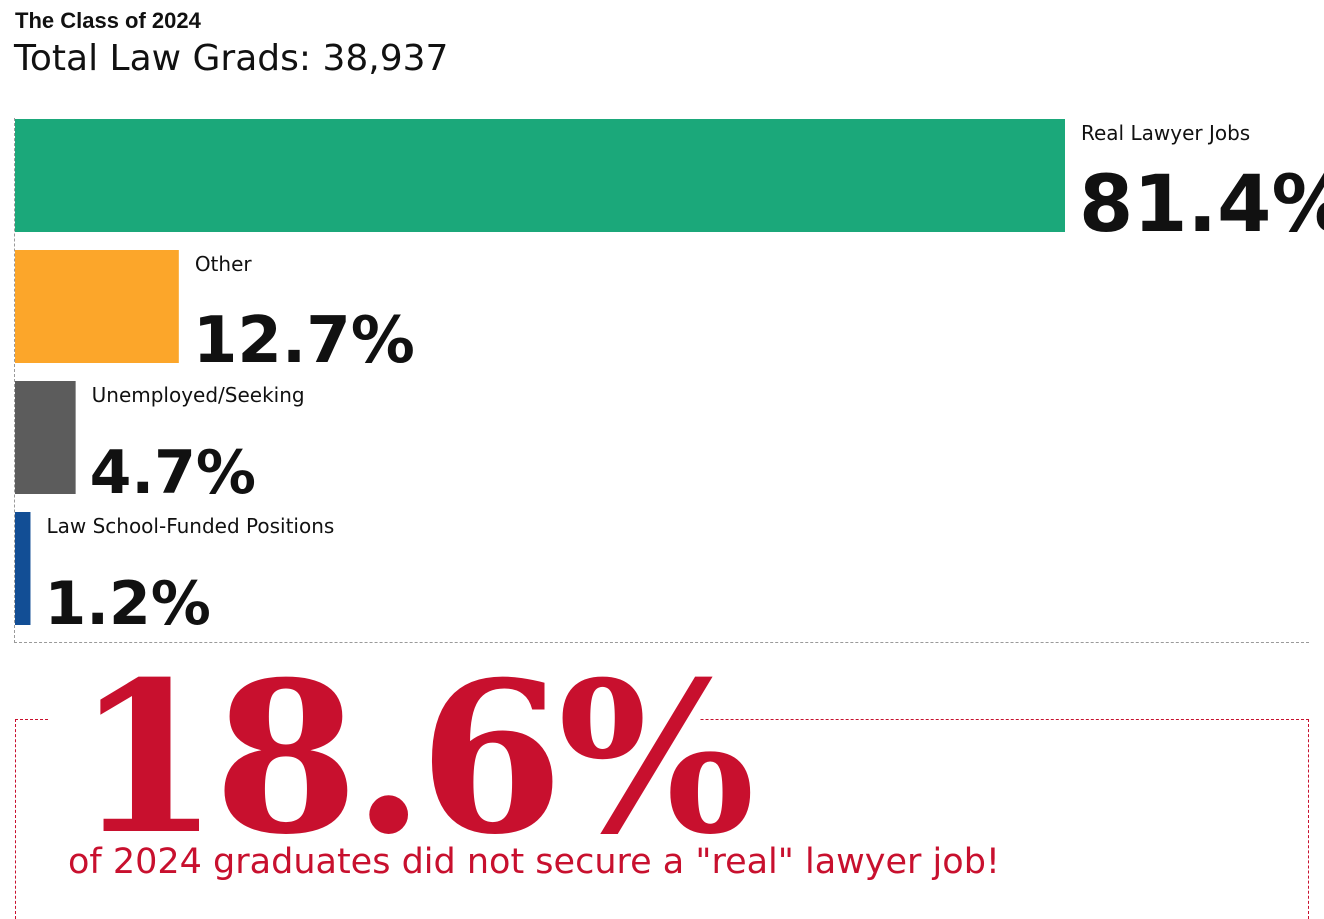 The height and width of the screenshot is (919, 1324). What do you see at coordinates (1165, 133) in the screenshot?
I see `bar-label-0: Real Lawyer Jobs` at bounding box center [1165, 133].